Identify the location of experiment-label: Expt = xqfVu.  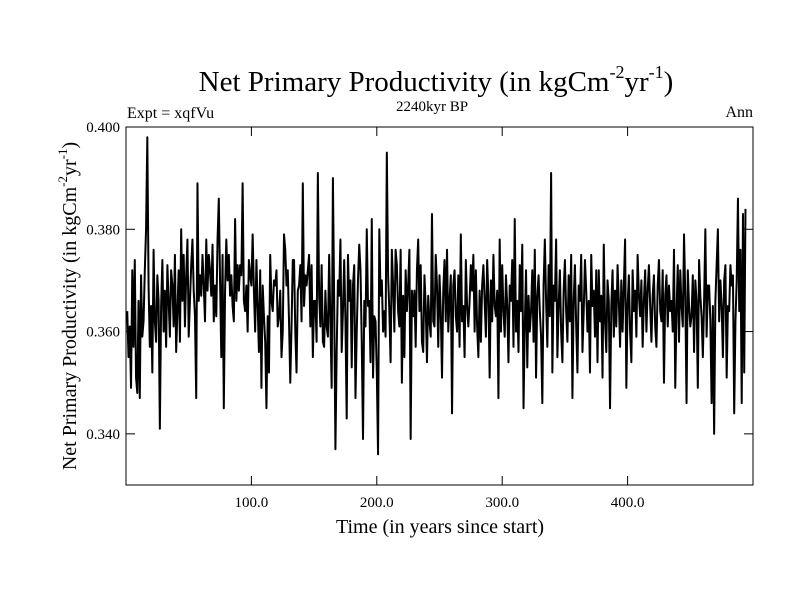
(170, 113).